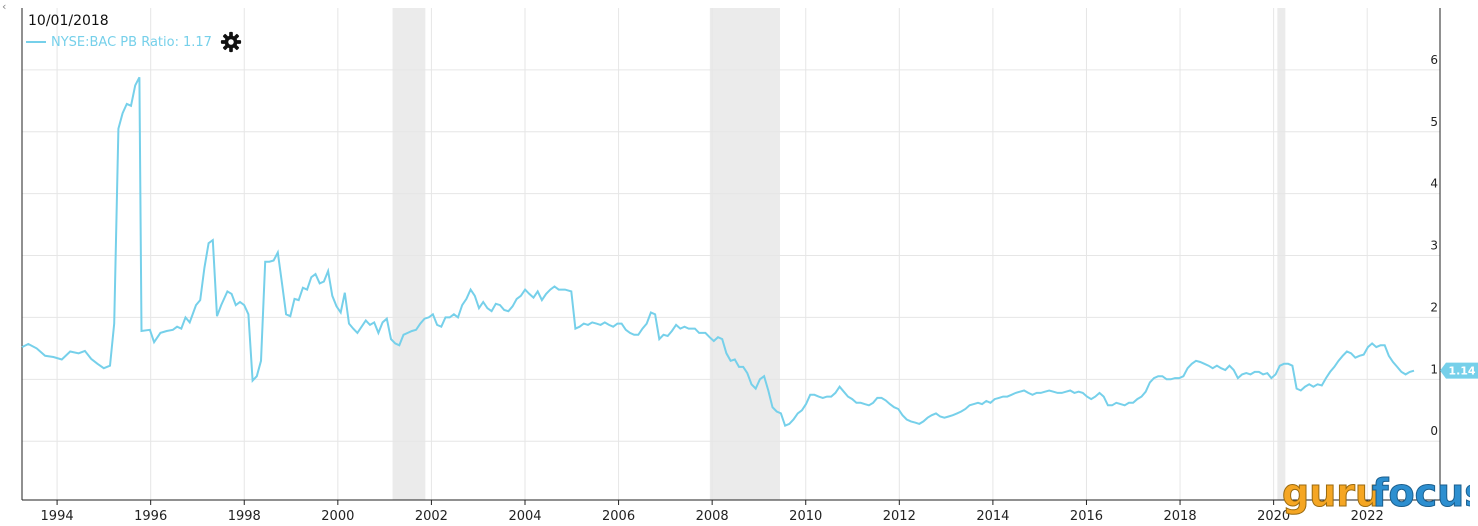 This screenshot has height=526, width=1478. I want to click on legend-label: NYSE:BAC PB Ratio:, so click(115, 42).